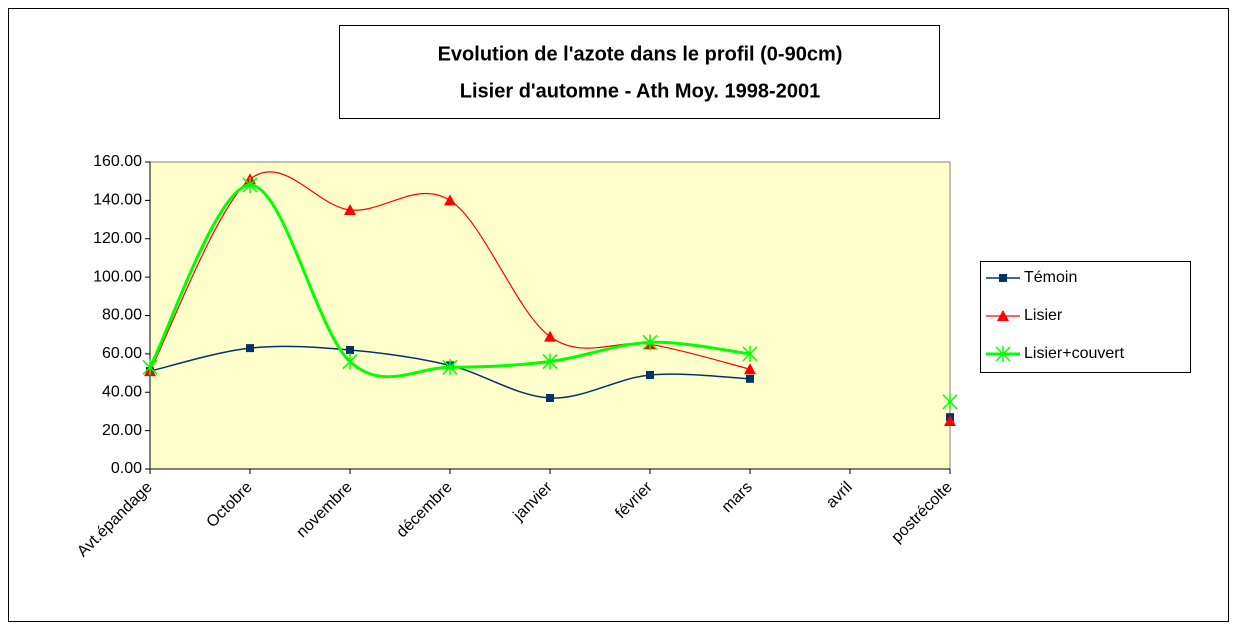 The height and width of the screenshot is (630, 1237). What do you see at coordinates (1050, 277) in the screenshot?
I see `legend-label: Témoin` at bounding box center [1050, 277].